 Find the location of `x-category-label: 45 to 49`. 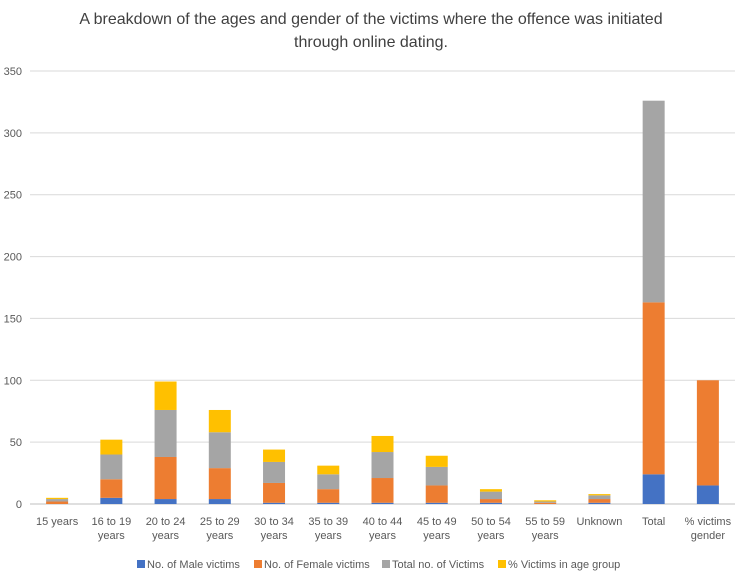

x-category-label: 45 to 49 is located at coordinates (437, 522).